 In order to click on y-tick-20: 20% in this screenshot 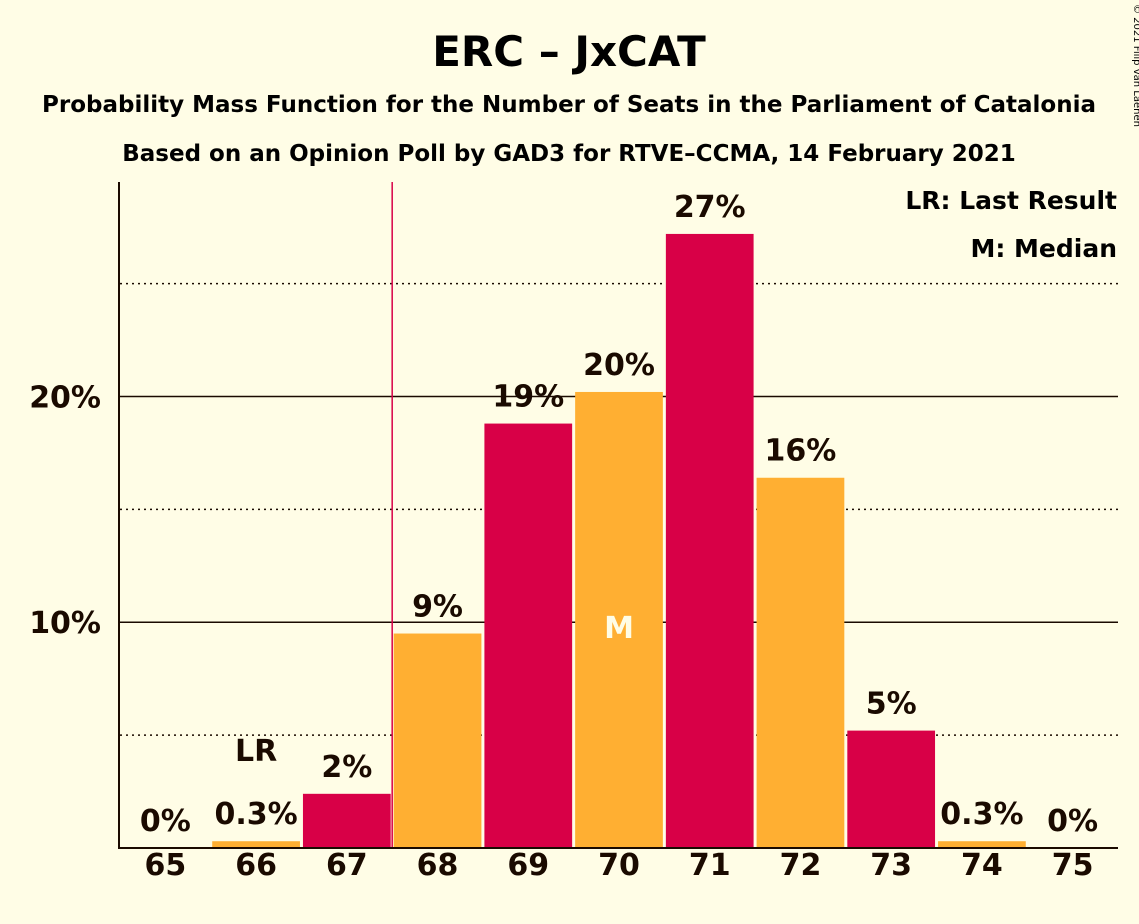, I will do `click(65, 397)`.